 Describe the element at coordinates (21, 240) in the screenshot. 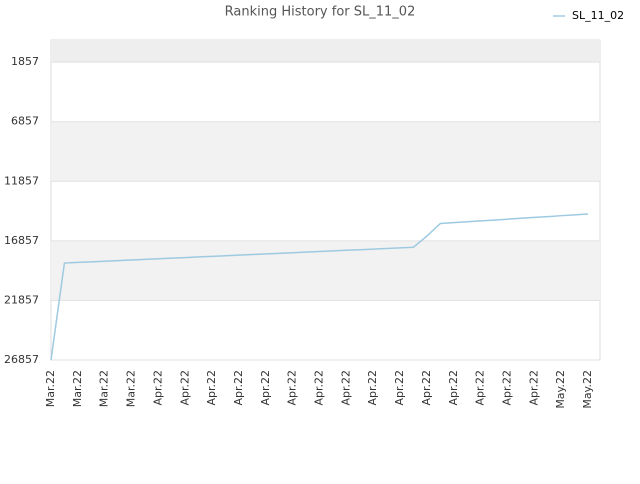

I see `y-tick-label: 16857` at that location.